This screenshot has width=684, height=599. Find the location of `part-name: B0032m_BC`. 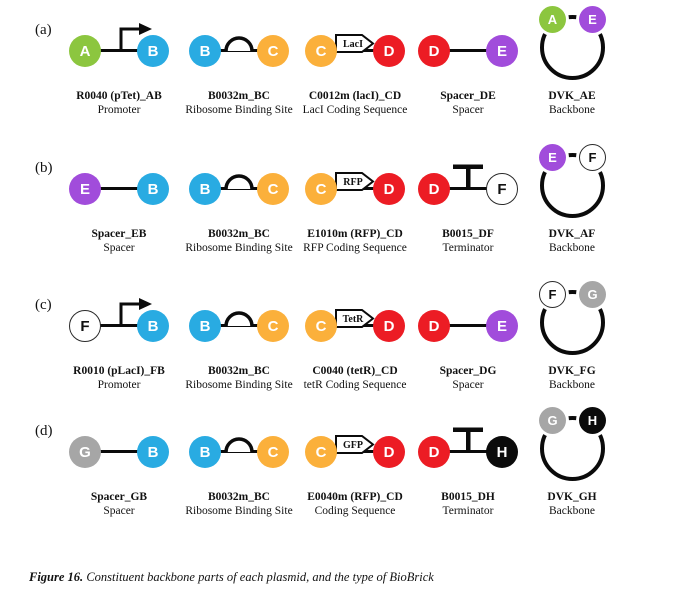

part-name: B0032m_BC is located at coordinates (239, 371).